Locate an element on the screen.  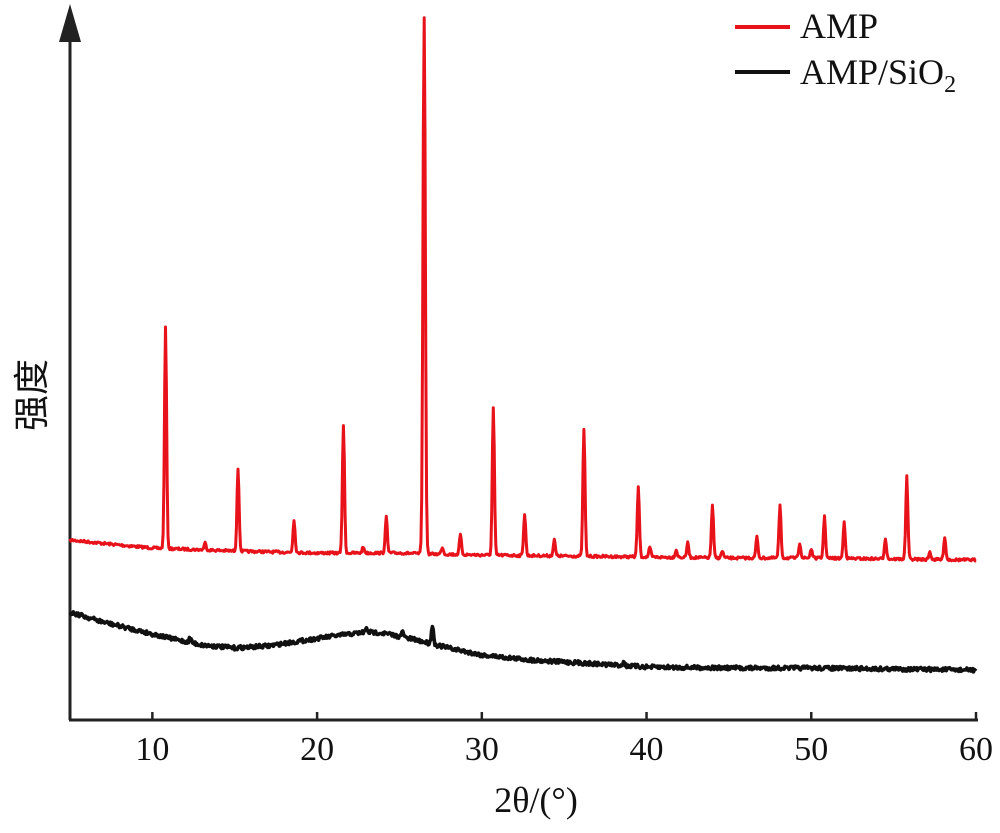
legend: AMP AMP/SiO2 is located at coordinates (845, 52).